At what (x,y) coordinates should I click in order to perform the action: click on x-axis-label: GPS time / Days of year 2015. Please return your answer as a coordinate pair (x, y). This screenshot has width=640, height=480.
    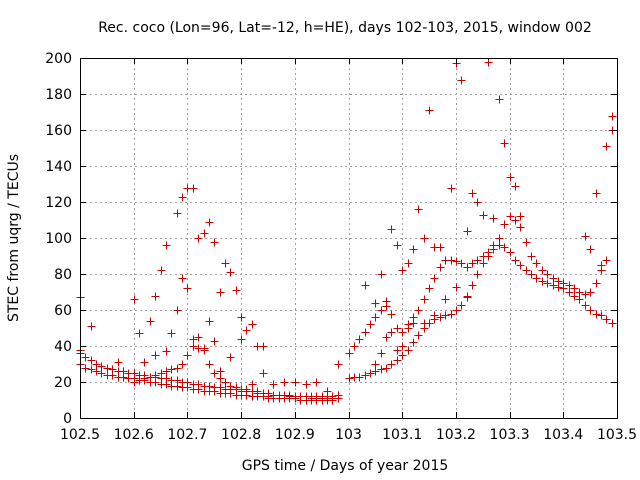
    Looking at the image, I should click on (345, 466).